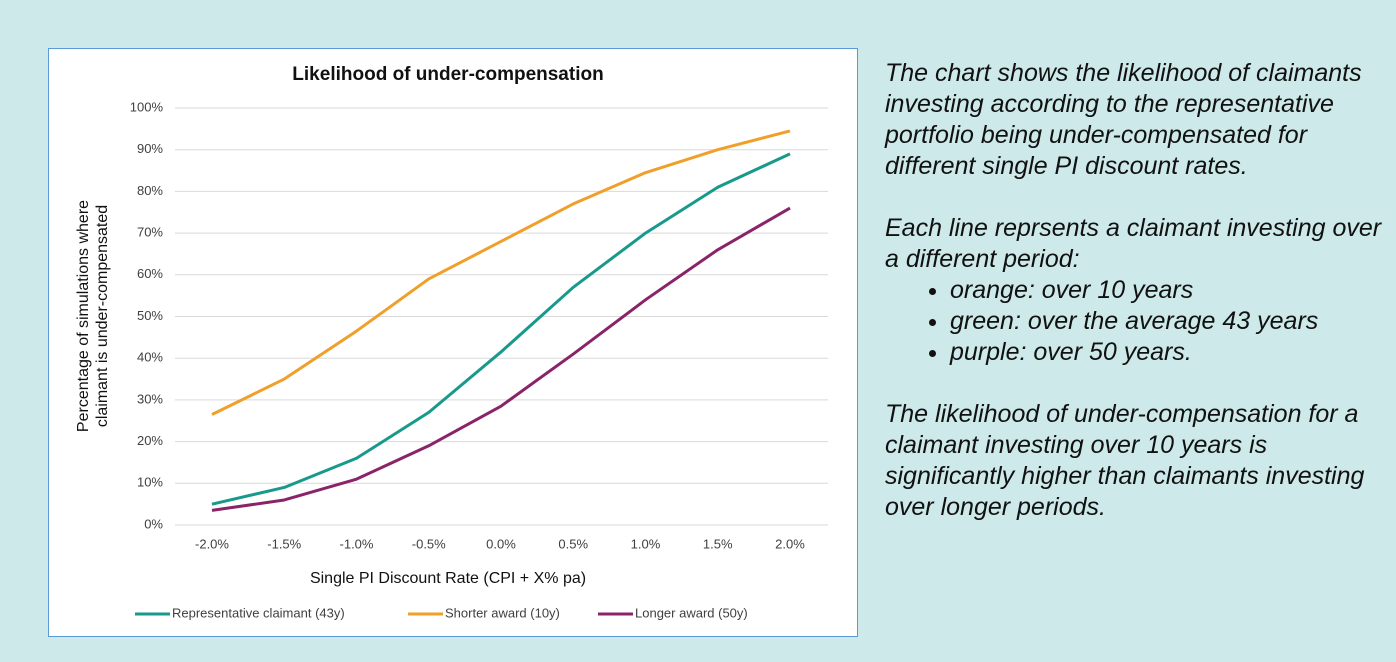 Image resolution: width=1396 pixels, height=662 pixels. I want to click on y-tick-label: 20%, so click(150, 440).